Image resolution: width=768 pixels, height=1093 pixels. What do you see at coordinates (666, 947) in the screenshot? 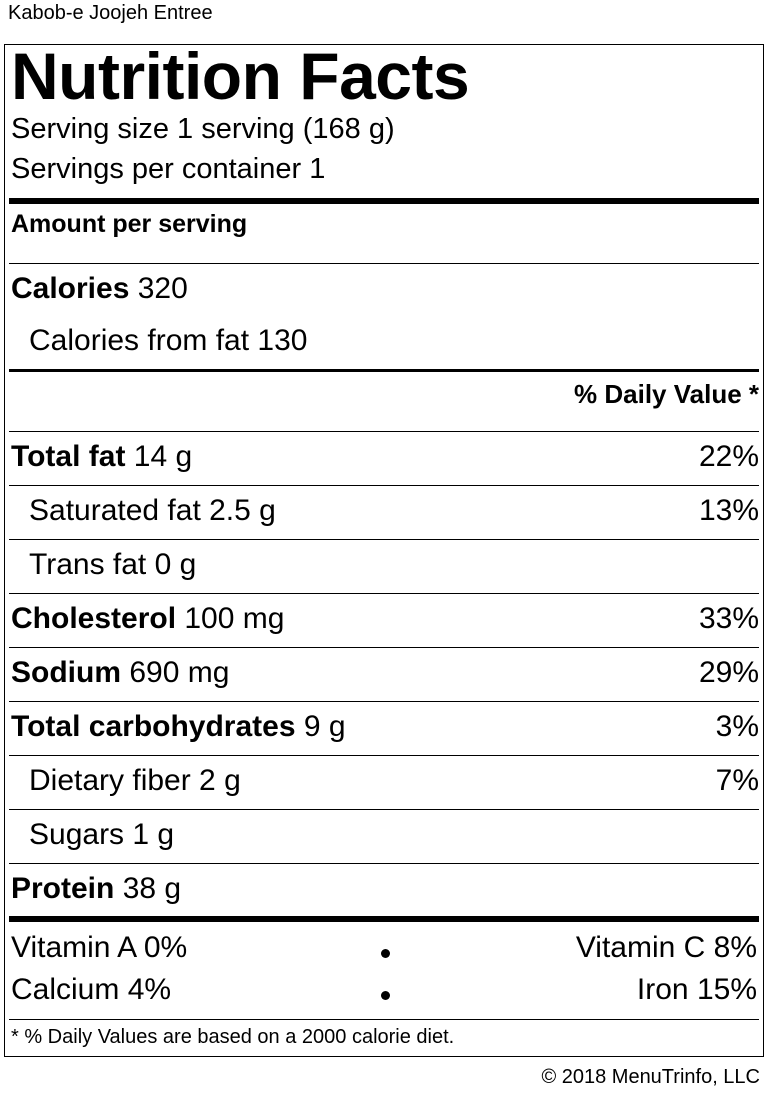
I see `vitamin-c: Vitamin C 8%` at bounding box center [666, 947].